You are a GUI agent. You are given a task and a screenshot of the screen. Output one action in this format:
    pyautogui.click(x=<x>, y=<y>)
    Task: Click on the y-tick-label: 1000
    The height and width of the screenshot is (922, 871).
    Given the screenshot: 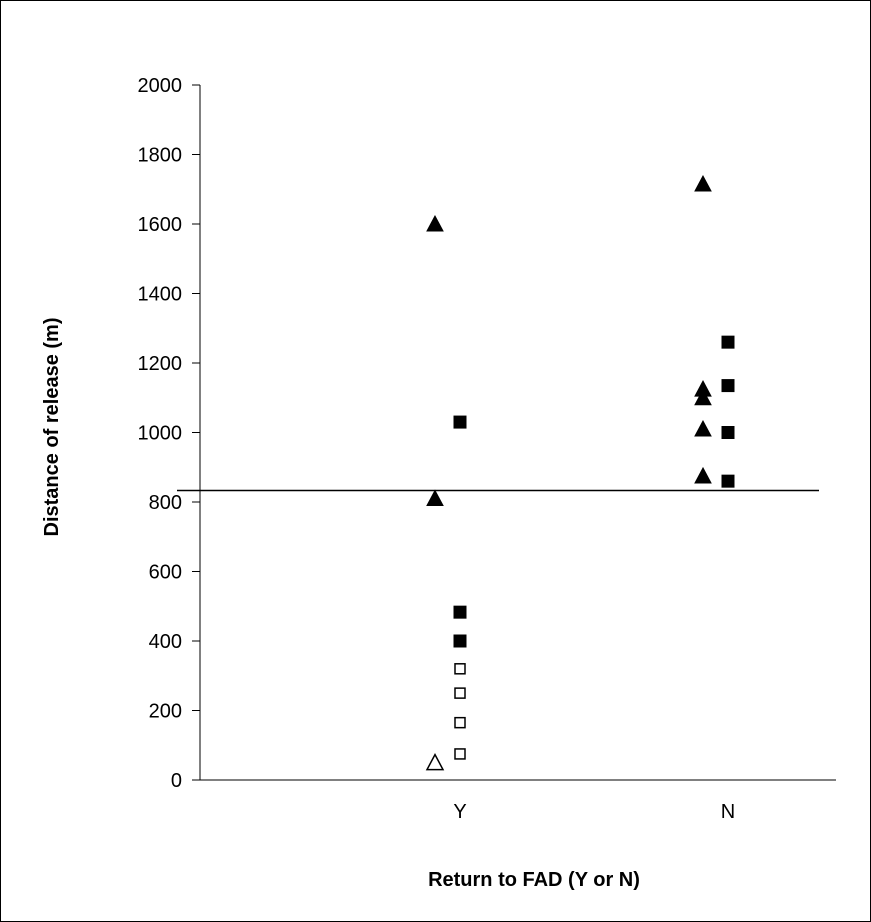 What is the action you would take?
    pyautogui.click(x=160, y=434)
    